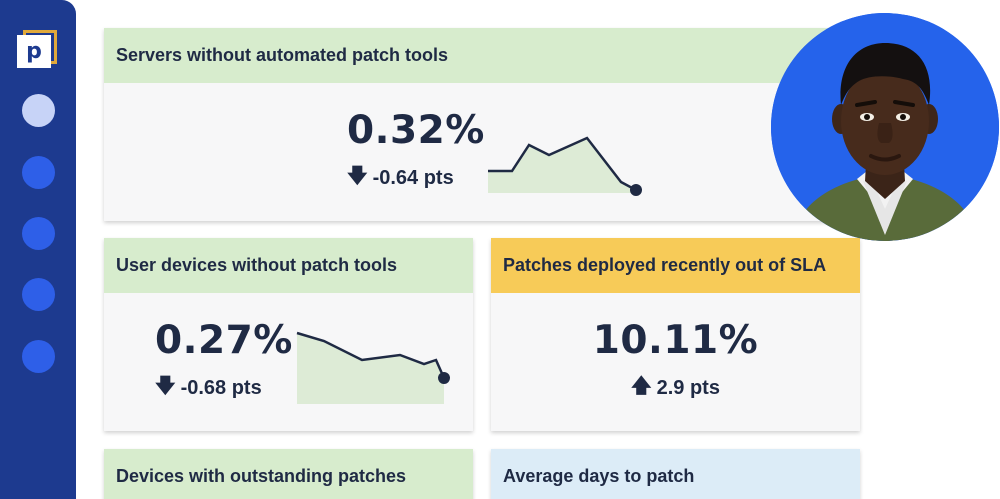 This screenshot has width=1000, height=499. Describe the element at coordinates (675, 265) in the screenshot. I see `card-title: Patches deployed recently out of SLA` at that location.